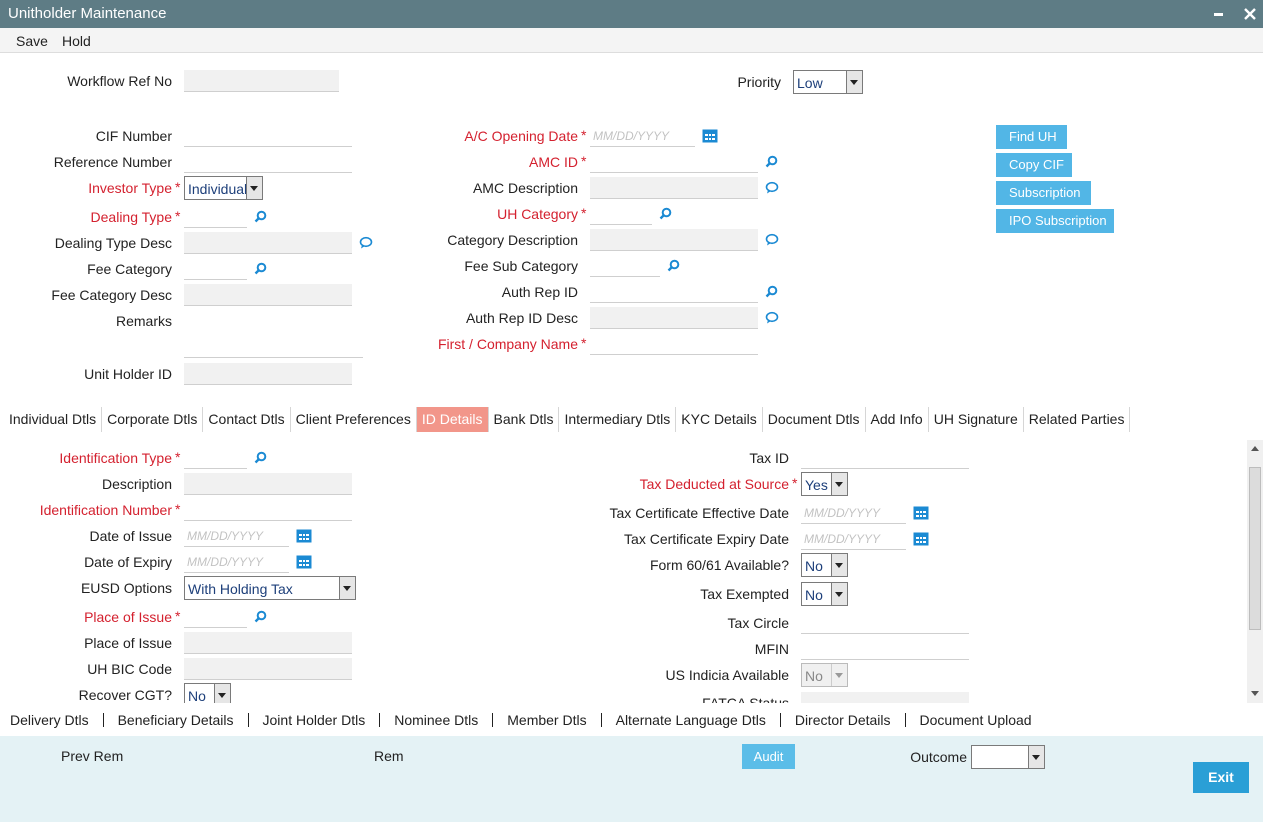  Describe the element at coordinates (1055, 221) in the screenshot. I see `action-button: IPO Subscription` at that location.